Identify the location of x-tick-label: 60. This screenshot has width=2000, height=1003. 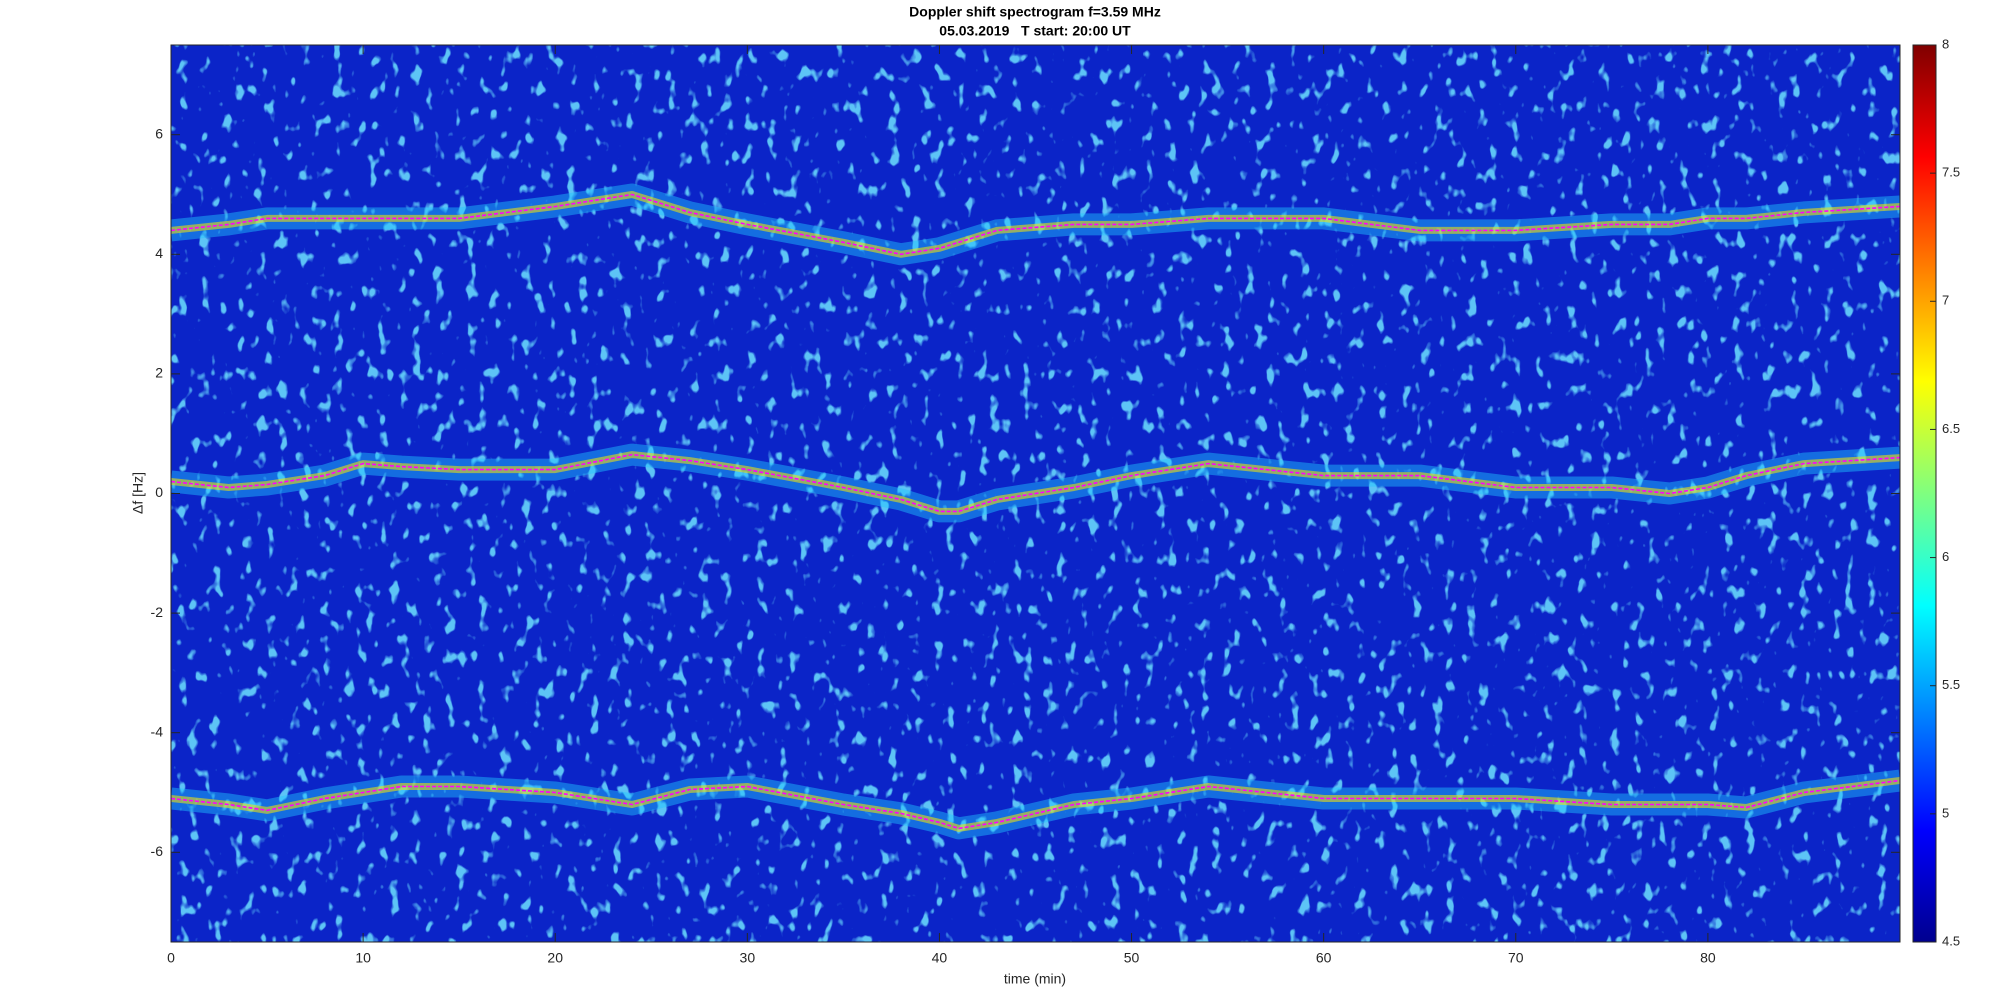
(1324, 958).